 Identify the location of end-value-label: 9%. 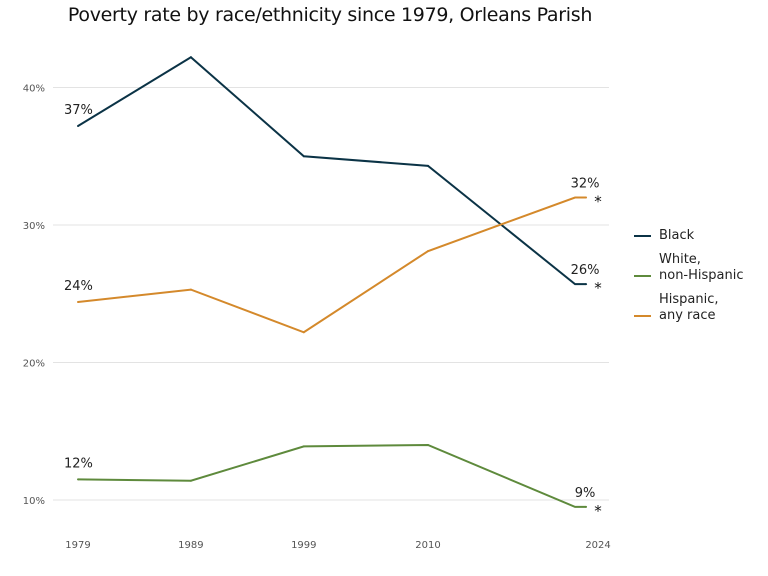
(585, 493).